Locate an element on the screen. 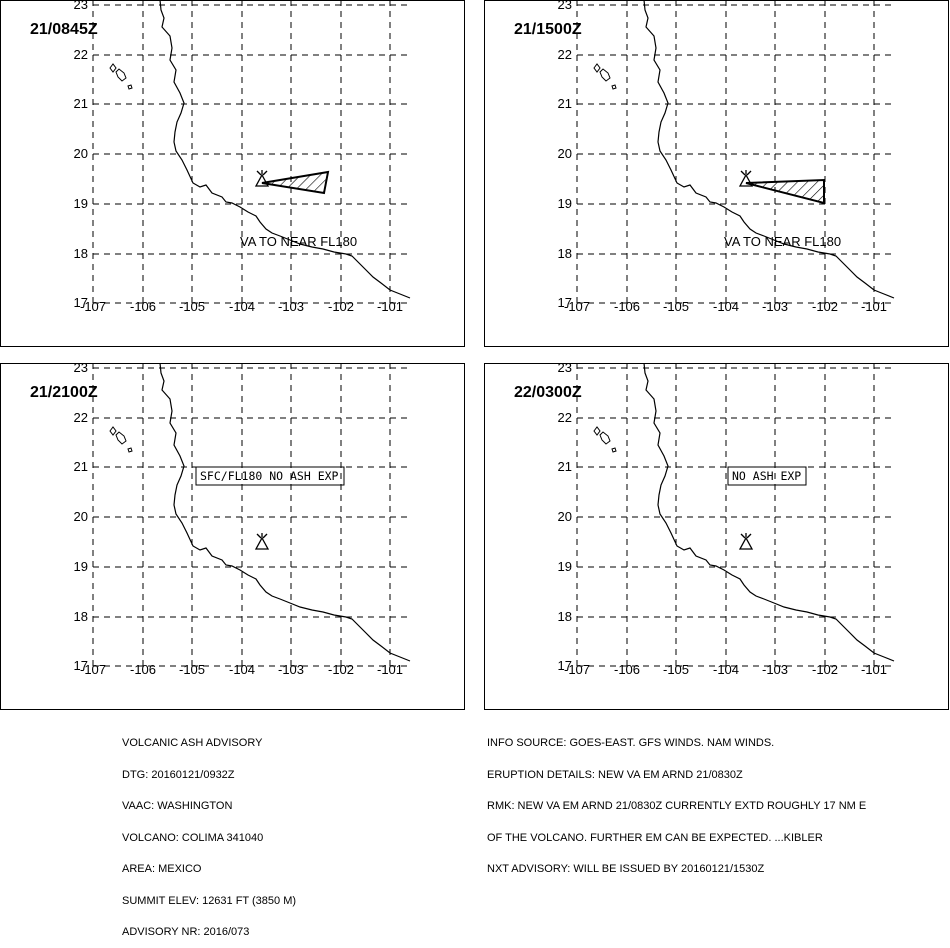  forecast-time-label: 21/0845Z is located at coordinates (64, 29).